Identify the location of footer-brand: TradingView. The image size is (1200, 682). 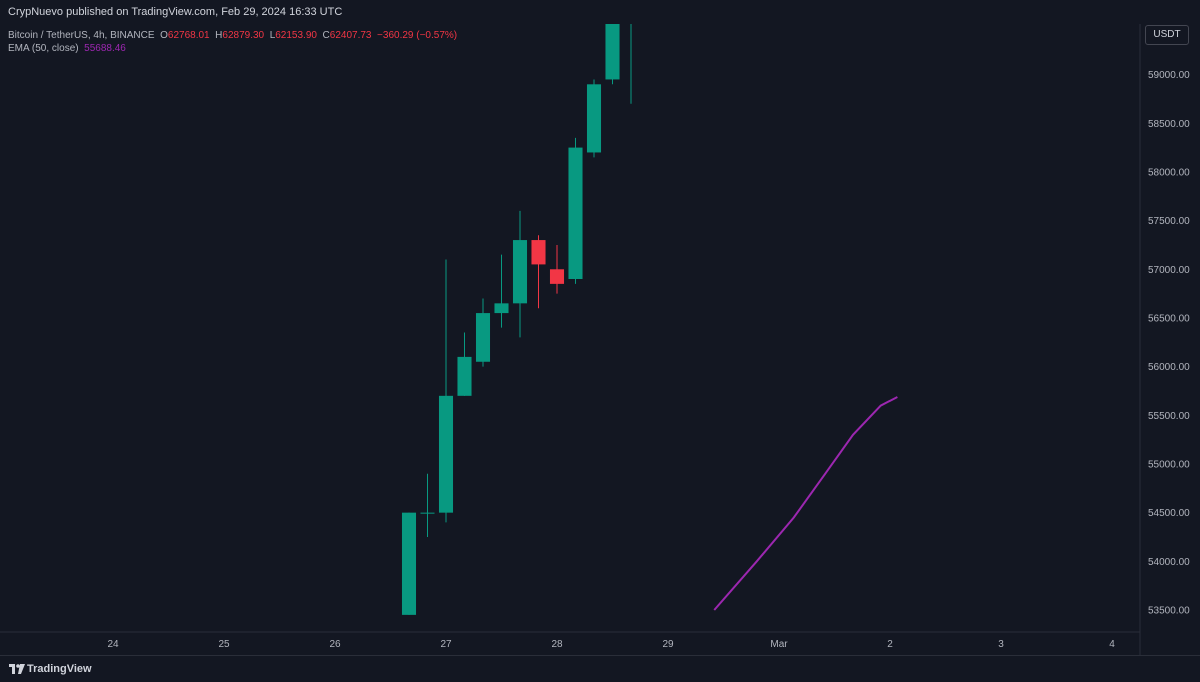
(59, 669).